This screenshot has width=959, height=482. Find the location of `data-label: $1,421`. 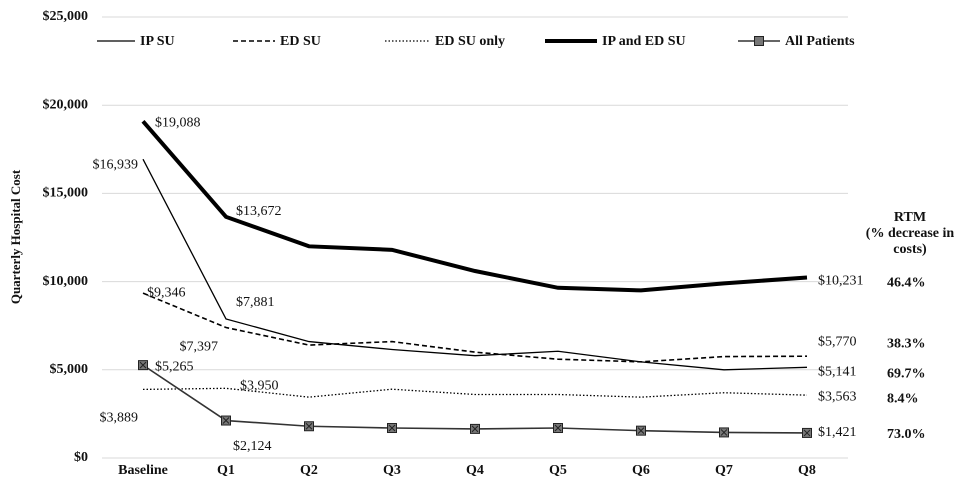

data-label: $1,421 is located at coordinates (837, 432).